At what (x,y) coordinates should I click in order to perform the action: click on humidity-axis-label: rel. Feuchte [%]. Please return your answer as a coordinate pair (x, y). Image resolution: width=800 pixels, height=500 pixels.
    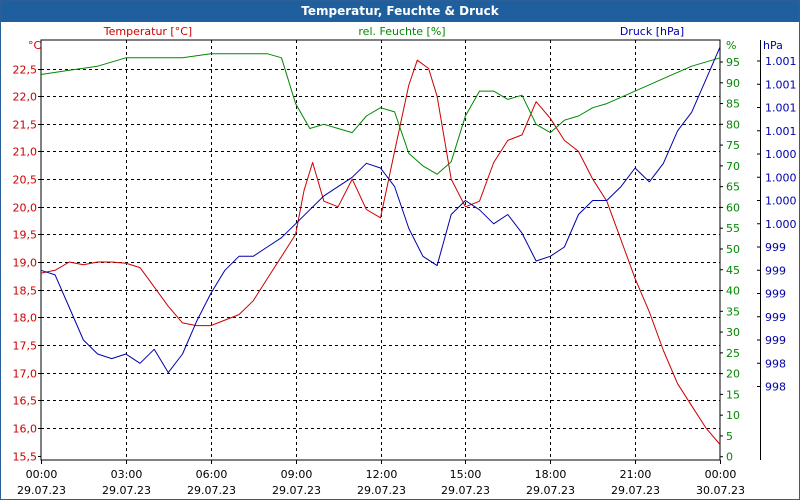
    Looking at the image, I should click on (401, 31).